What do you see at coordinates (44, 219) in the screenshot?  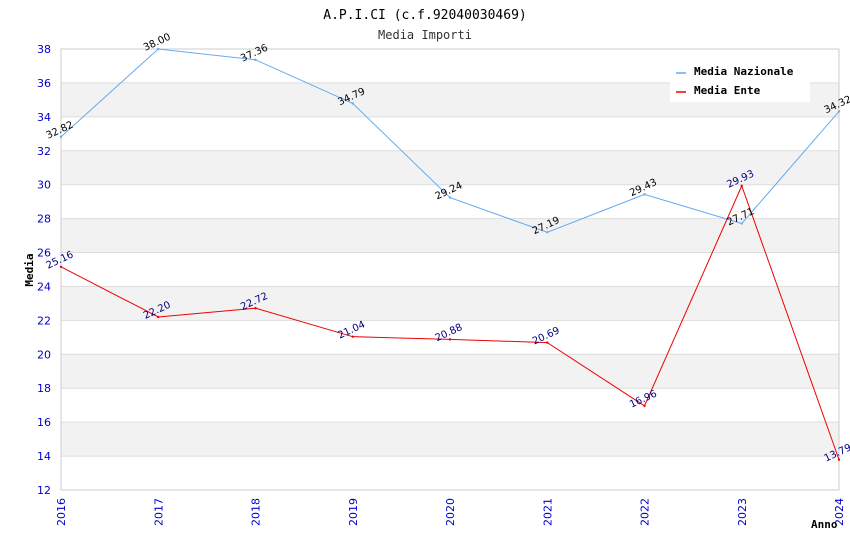 I see `y-tick-label: 28` at bounding box center [44, 219].